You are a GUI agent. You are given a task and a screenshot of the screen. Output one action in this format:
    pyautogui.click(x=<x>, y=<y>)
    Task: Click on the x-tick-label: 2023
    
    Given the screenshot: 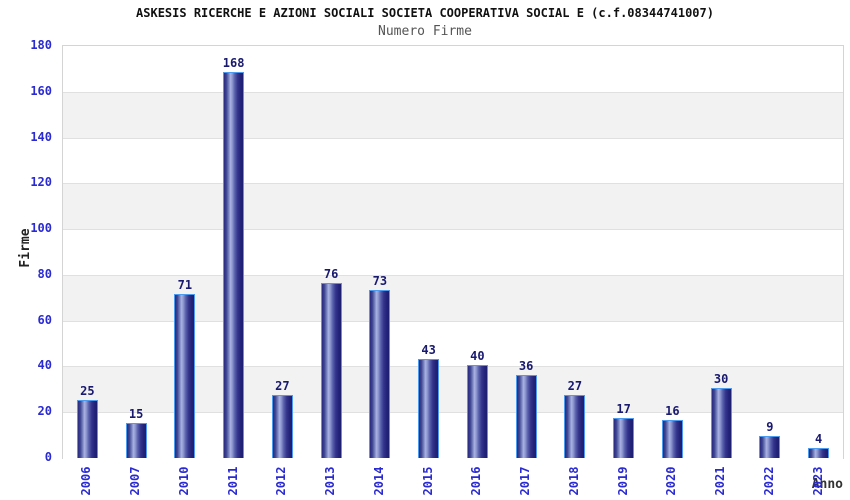 What is the action you would take?
    pyautogui.click(x=817, y=481)
    